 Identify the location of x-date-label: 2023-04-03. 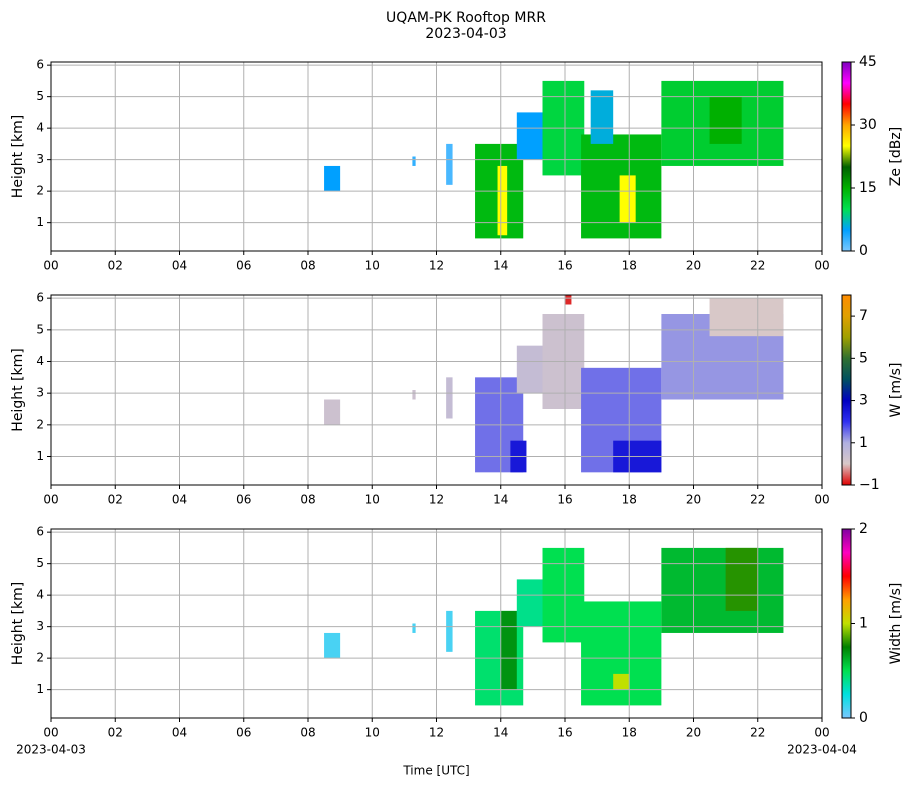
(51, 750).